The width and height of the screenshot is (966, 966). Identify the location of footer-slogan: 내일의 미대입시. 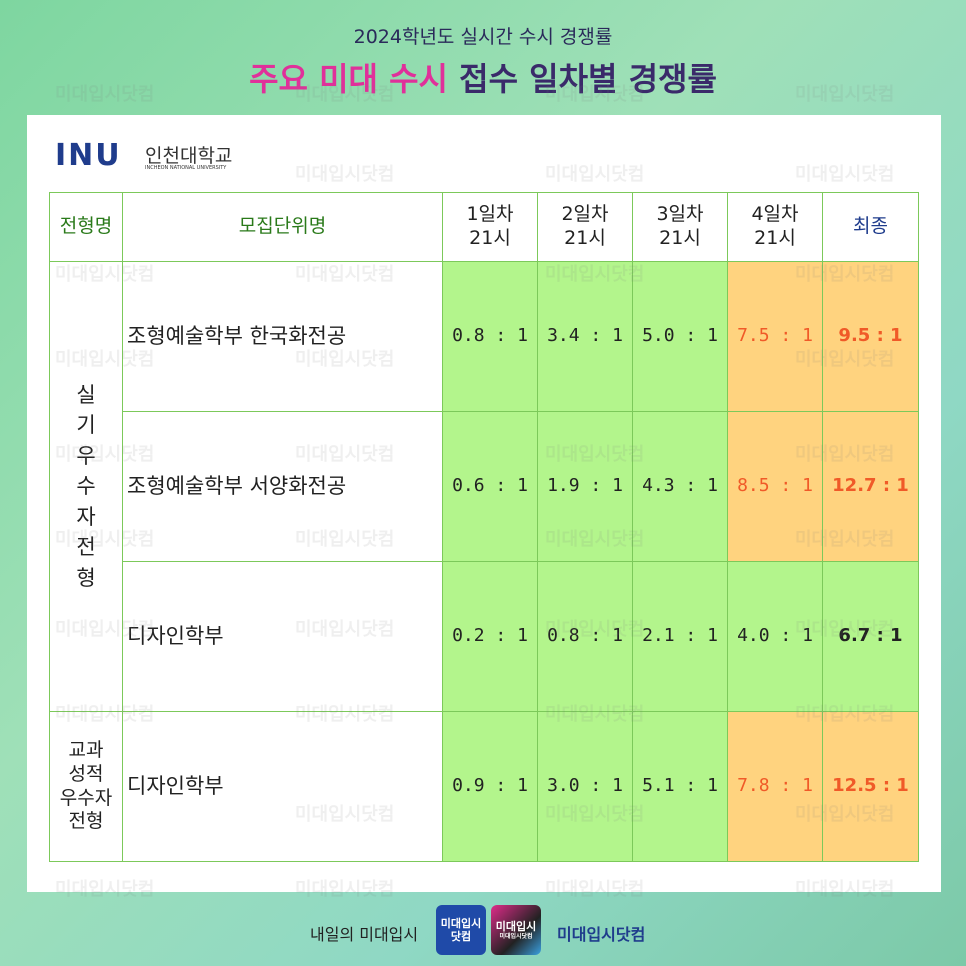
(364, 934).